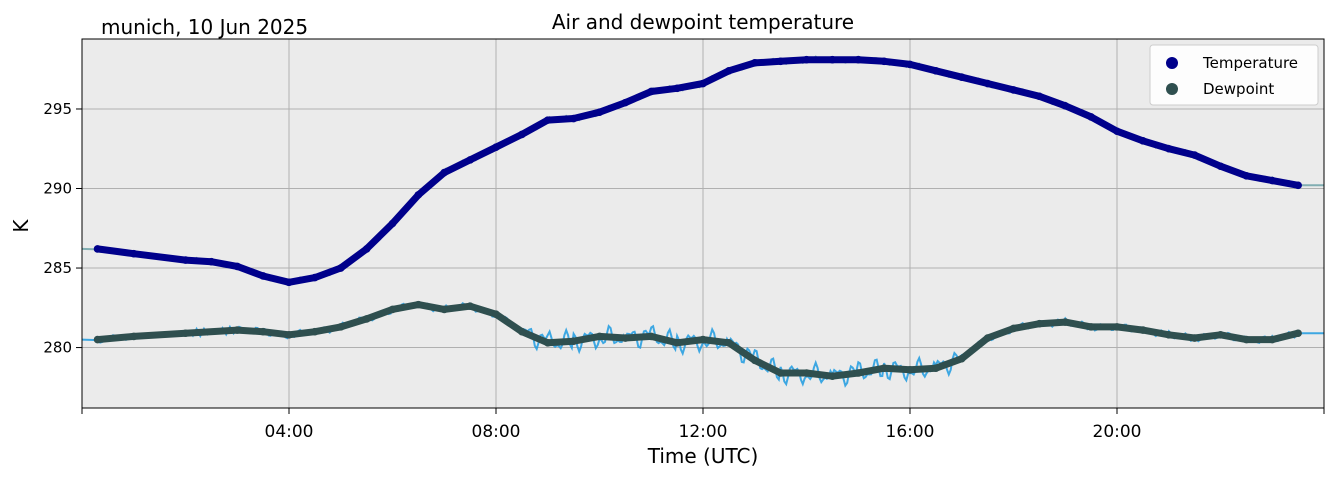 The image size is (1335, 482). Describe the element at coordinates (57, 348) in the screenshot. I see `y-tick-label: 280` at that location.